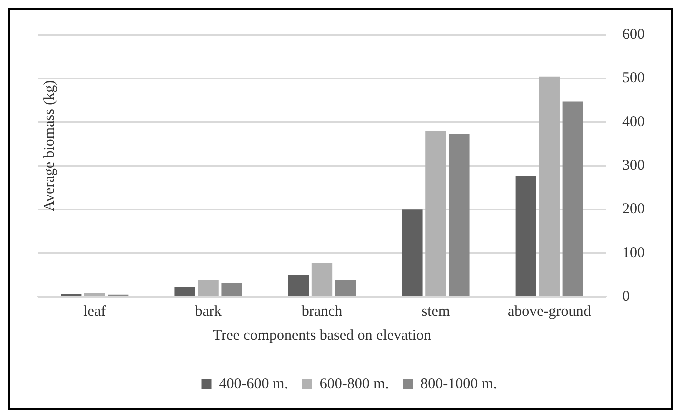  What do you see at coordinates (550, 312) in the screenshot?
I see `x-tick-label: above-ground` at bounding box center [550, 312].